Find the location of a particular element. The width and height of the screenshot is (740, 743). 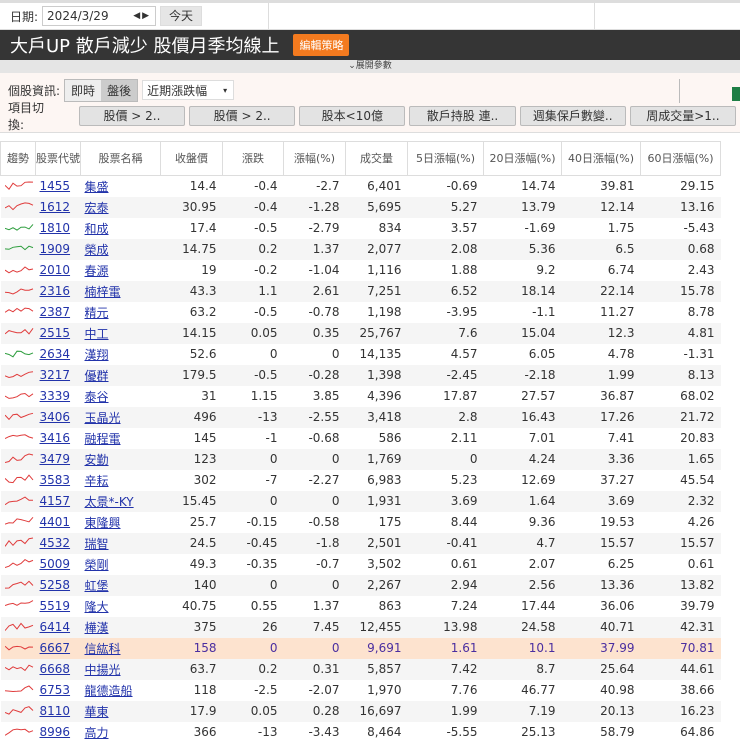

stock-code-link: 3217 is located at coordinates (55, 375).